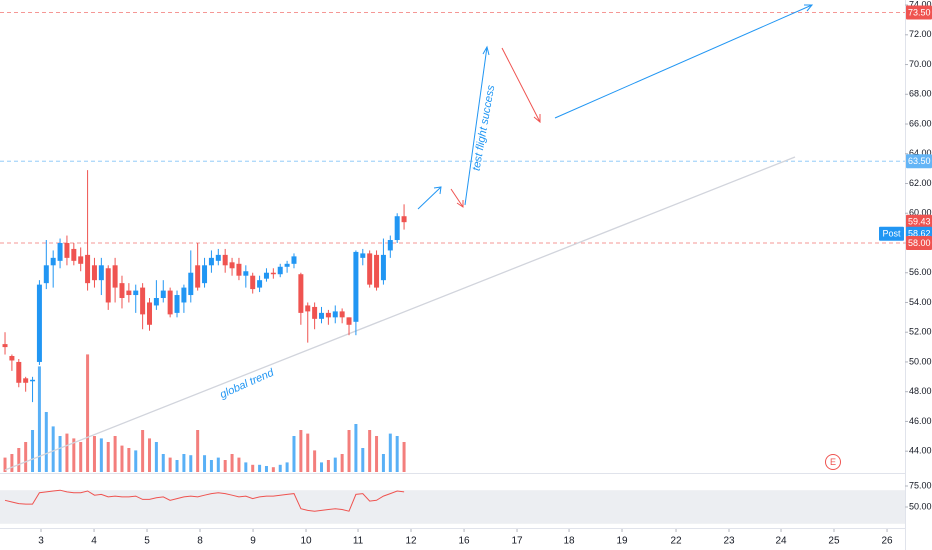 This screenshot has height=550, width=932. What do you see at coordinates (891, 234) in the screenshot?
I see `price-tag-label: Post` at bounding box center [891, 234].